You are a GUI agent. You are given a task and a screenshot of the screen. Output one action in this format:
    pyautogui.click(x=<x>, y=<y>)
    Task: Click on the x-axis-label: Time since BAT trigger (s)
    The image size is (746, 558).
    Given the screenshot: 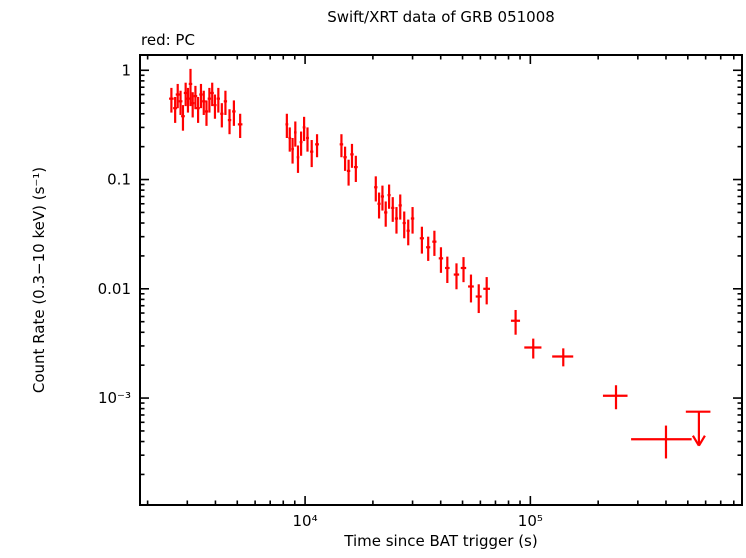 What is the action you would take?
    pyautogui.click(x=440, y=541)
    